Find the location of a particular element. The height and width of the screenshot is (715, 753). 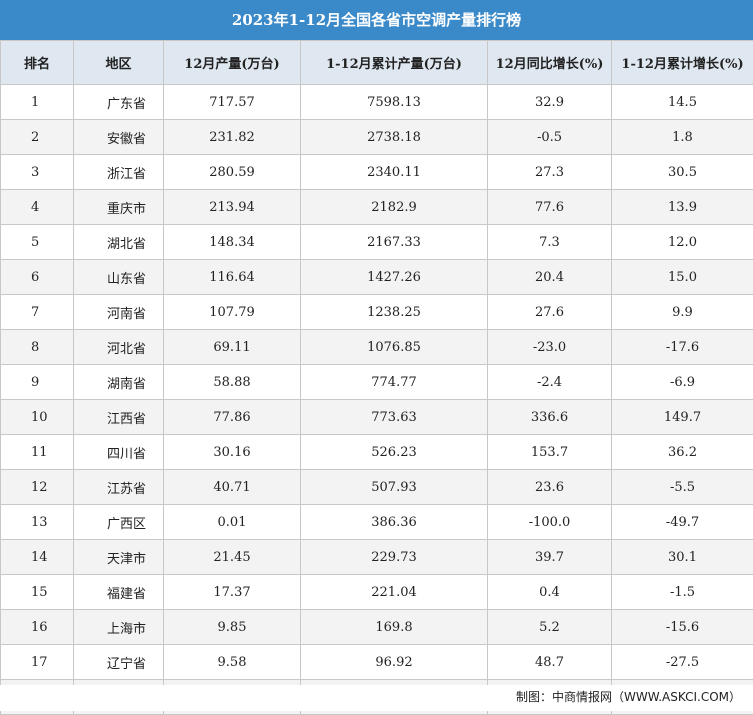

cell-rank: 3 is located at coordinates (37, 172).